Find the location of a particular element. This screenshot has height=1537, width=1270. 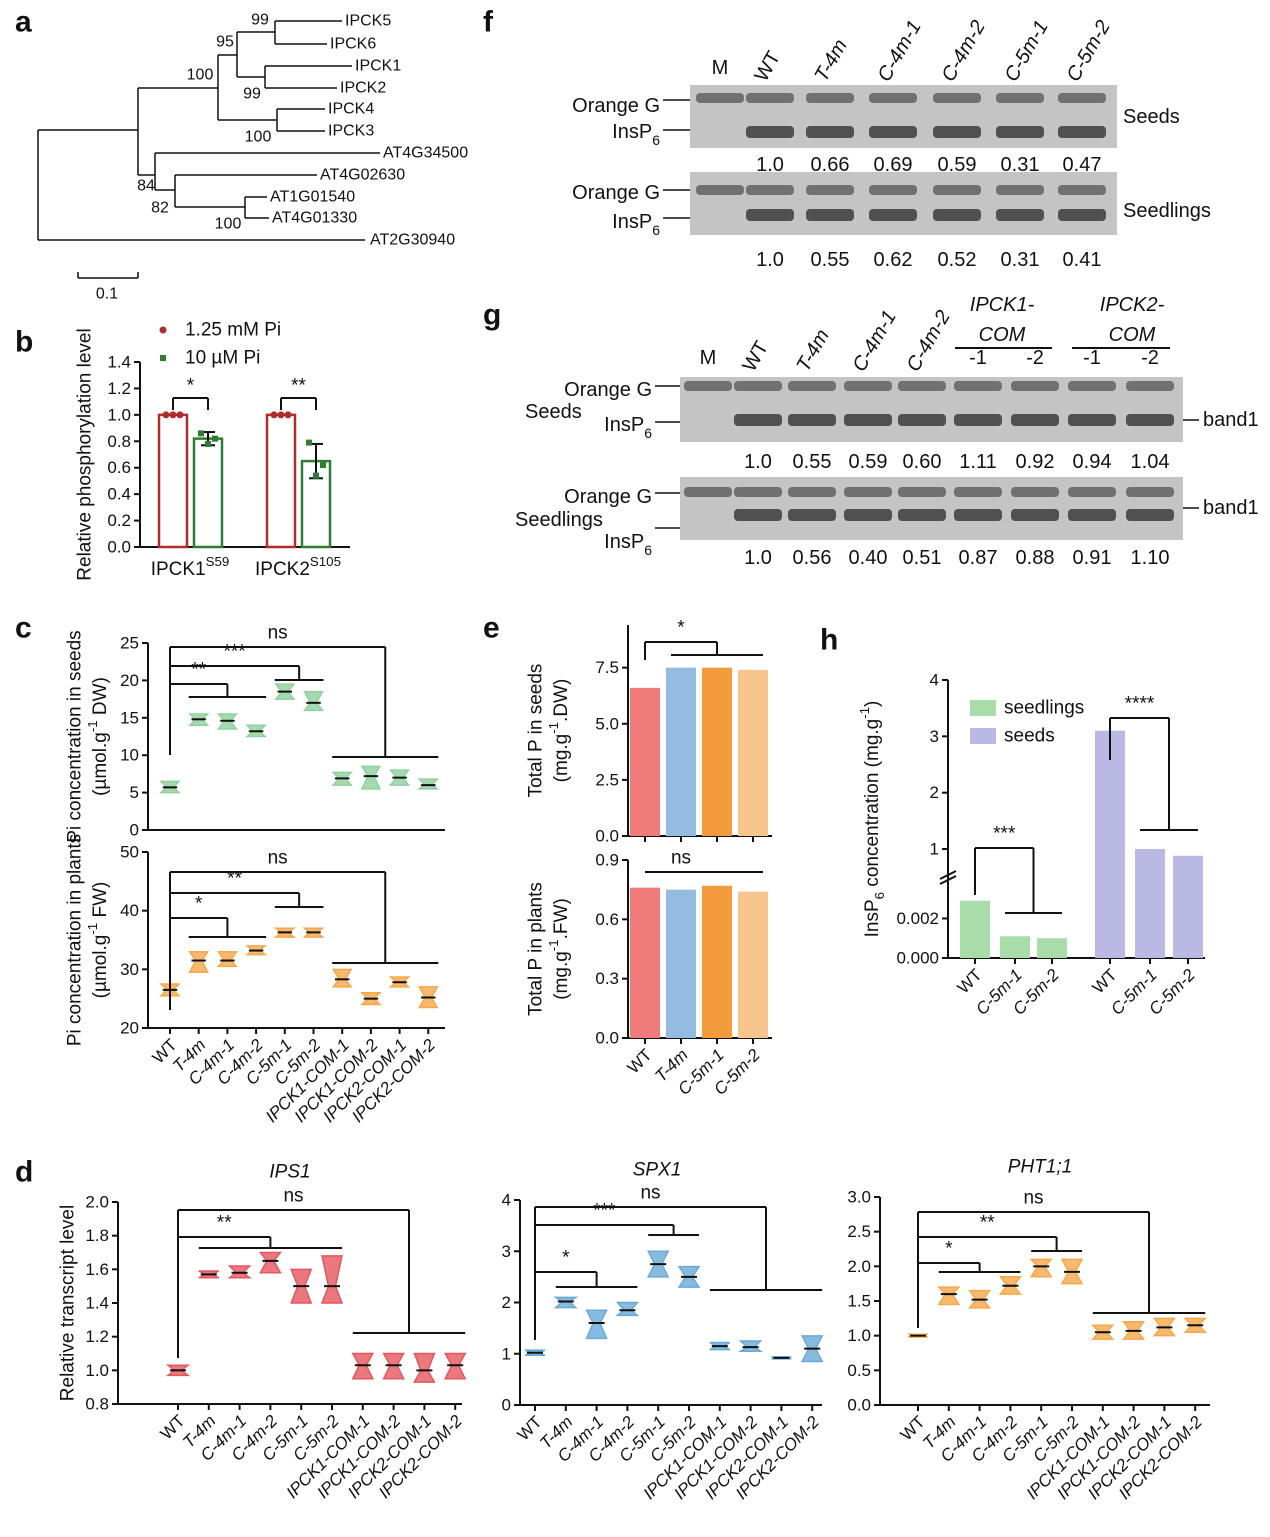

y-tick-label: 1.2 is located at coordinates (97, 1336).